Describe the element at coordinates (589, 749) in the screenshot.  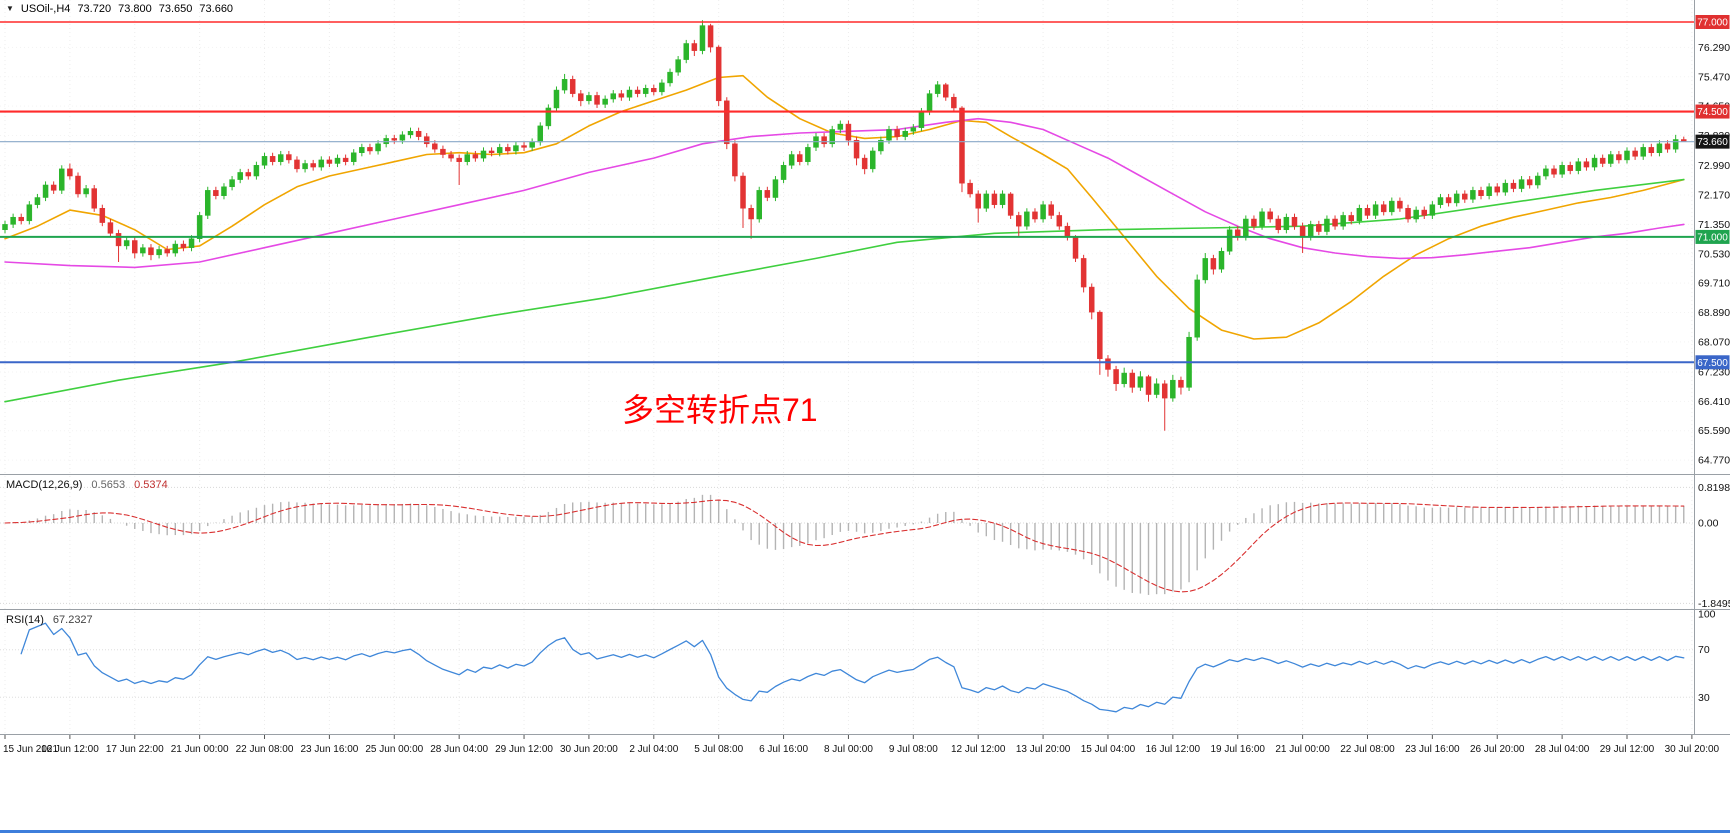
I see `svg-text: 30 Jun 20:00` at that location.